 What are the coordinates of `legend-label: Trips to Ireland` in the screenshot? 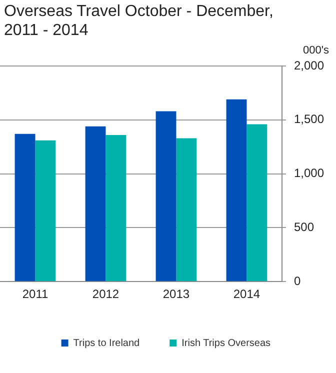 It's located at (106, 343).